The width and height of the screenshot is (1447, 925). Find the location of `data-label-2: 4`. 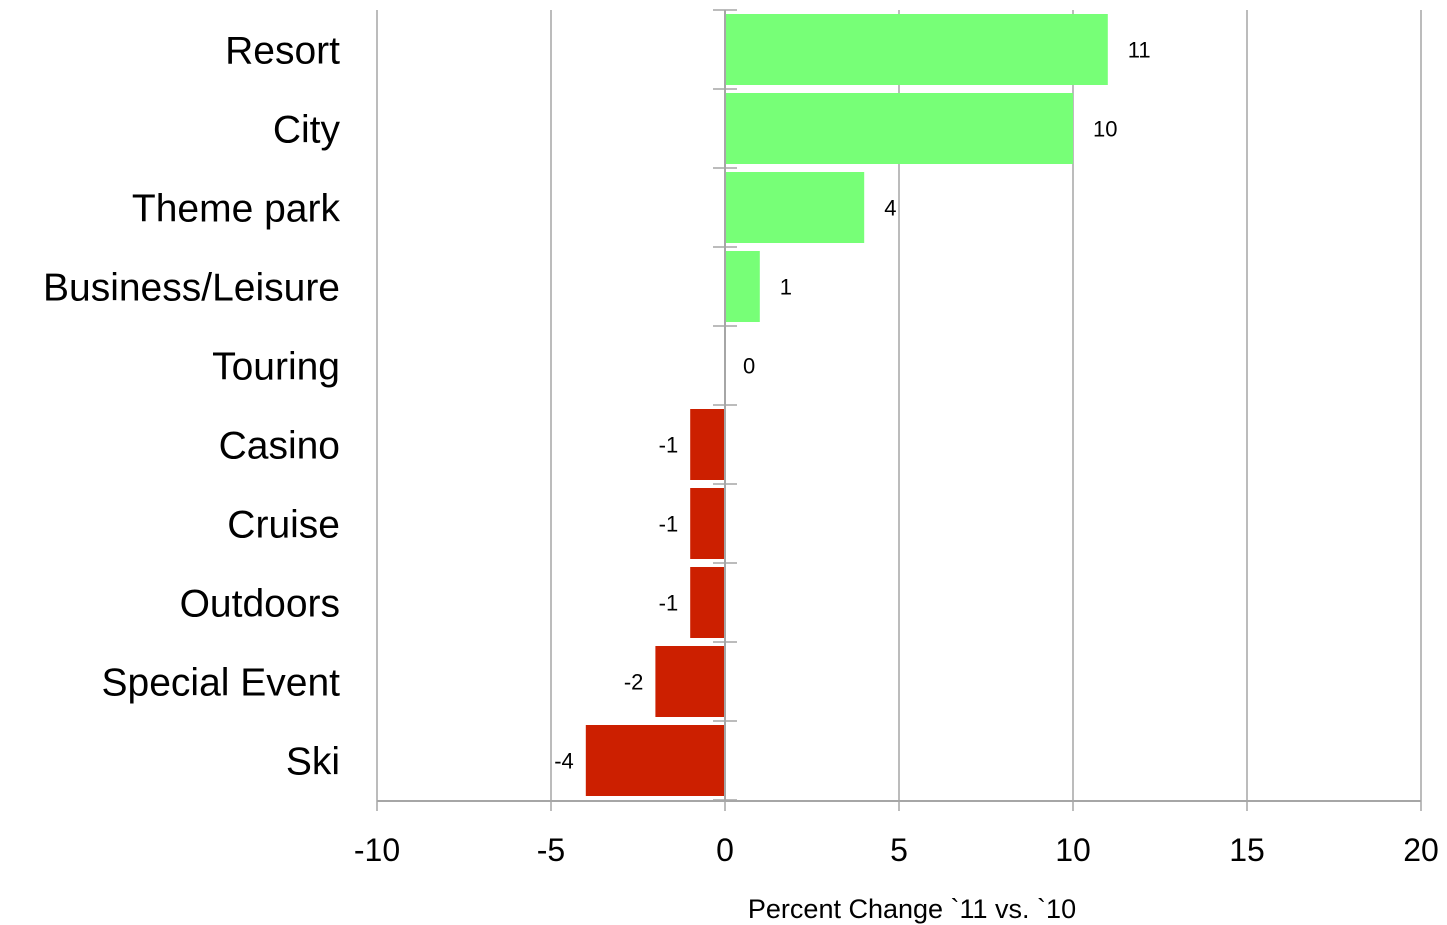

data-label-2: 4 is located at coordinates (890, 208).